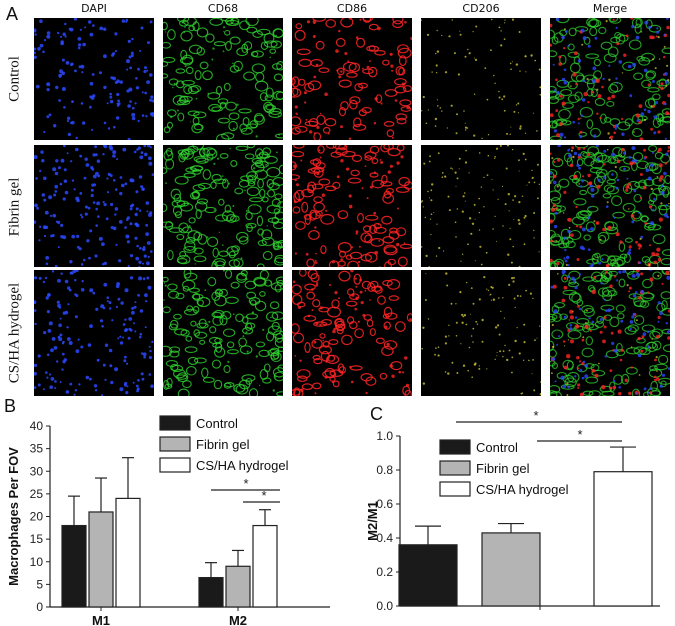 This screenshot has height=626, width=675. I want to click on column-header-dapi: DAPI, so click(94, 8).